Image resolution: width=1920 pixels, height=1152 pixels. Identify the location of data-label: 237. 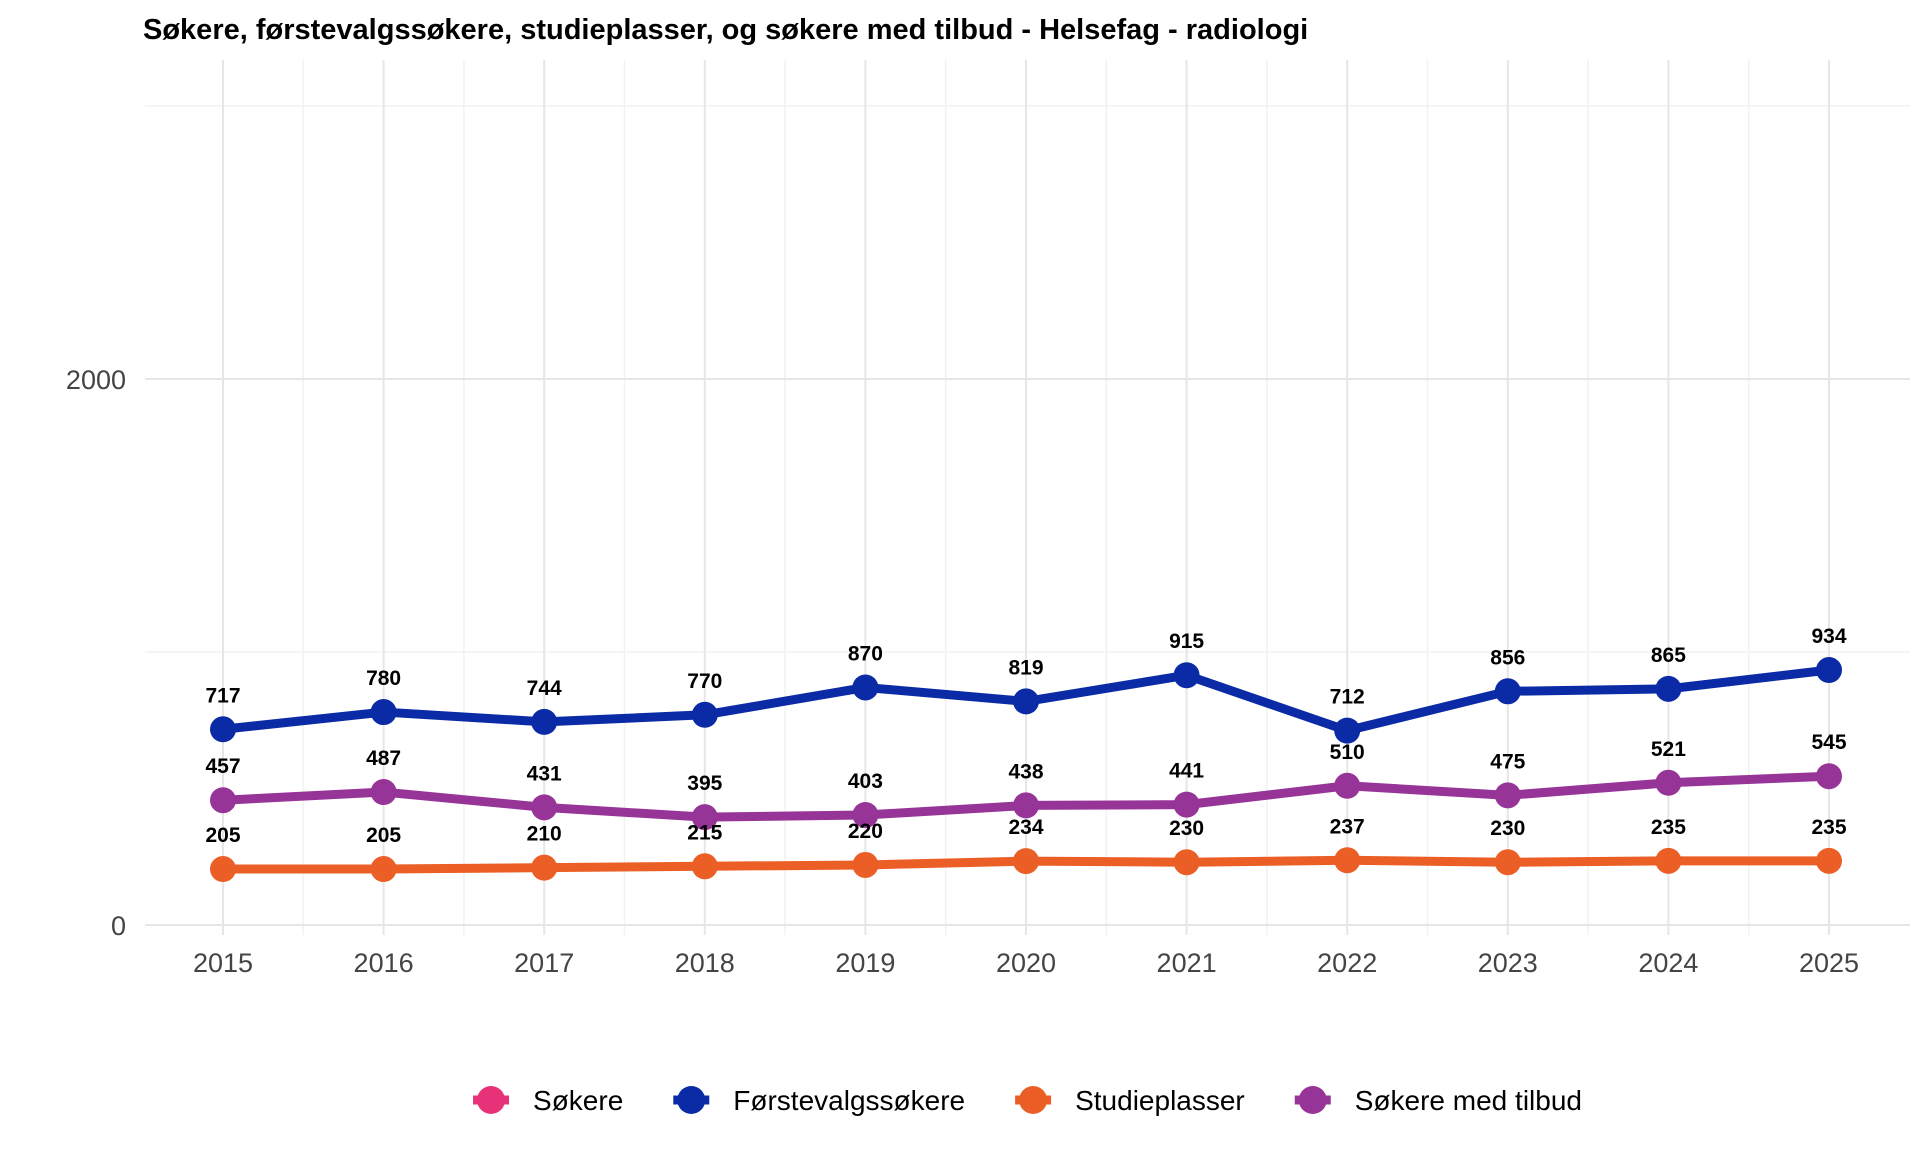
(1347, 826).